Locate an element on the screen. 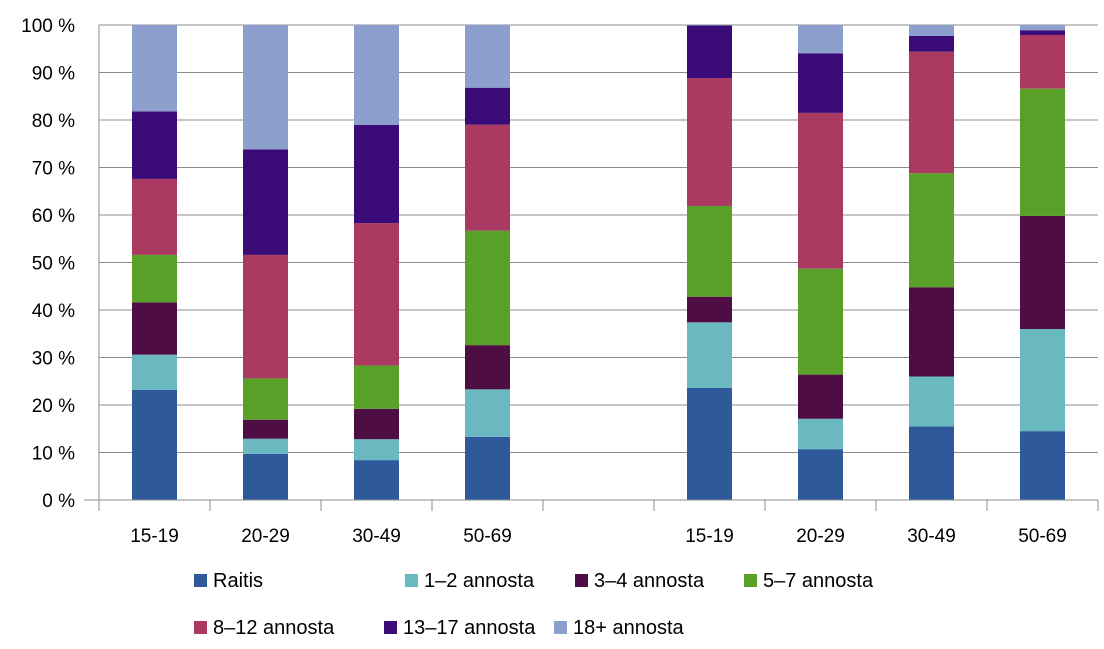  y-tick-label: 100 % is located at coordinates (48, 26).